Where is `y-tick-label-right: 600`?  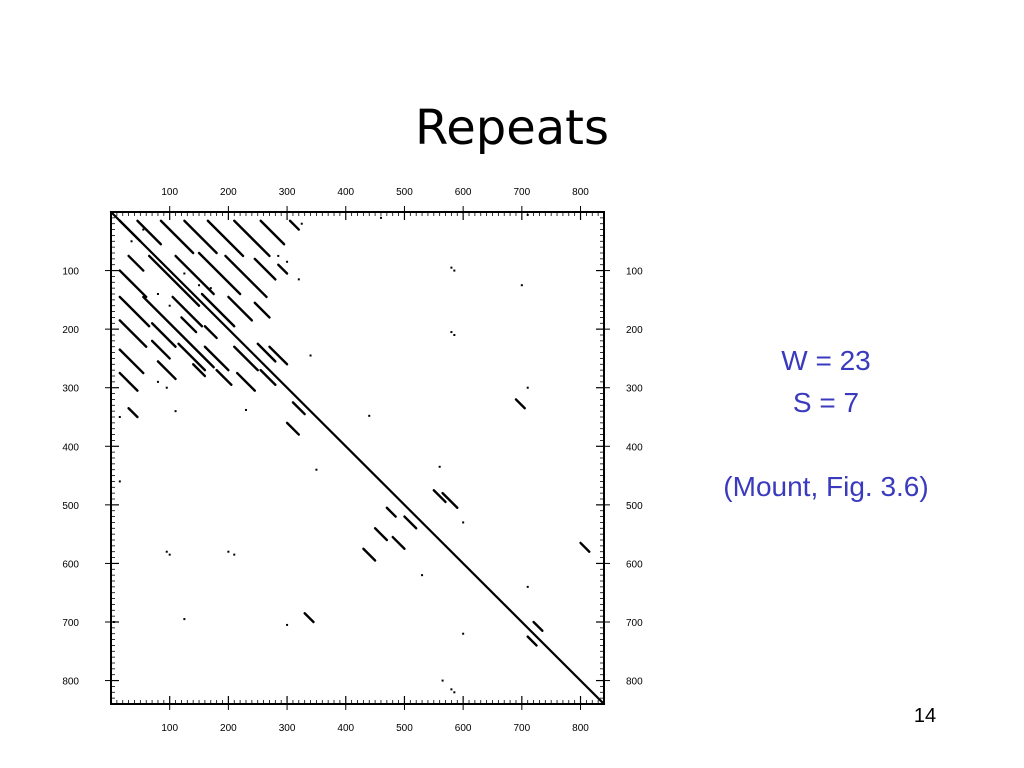 y-tick-label-right: 600 is located at coordinates (634, 564).